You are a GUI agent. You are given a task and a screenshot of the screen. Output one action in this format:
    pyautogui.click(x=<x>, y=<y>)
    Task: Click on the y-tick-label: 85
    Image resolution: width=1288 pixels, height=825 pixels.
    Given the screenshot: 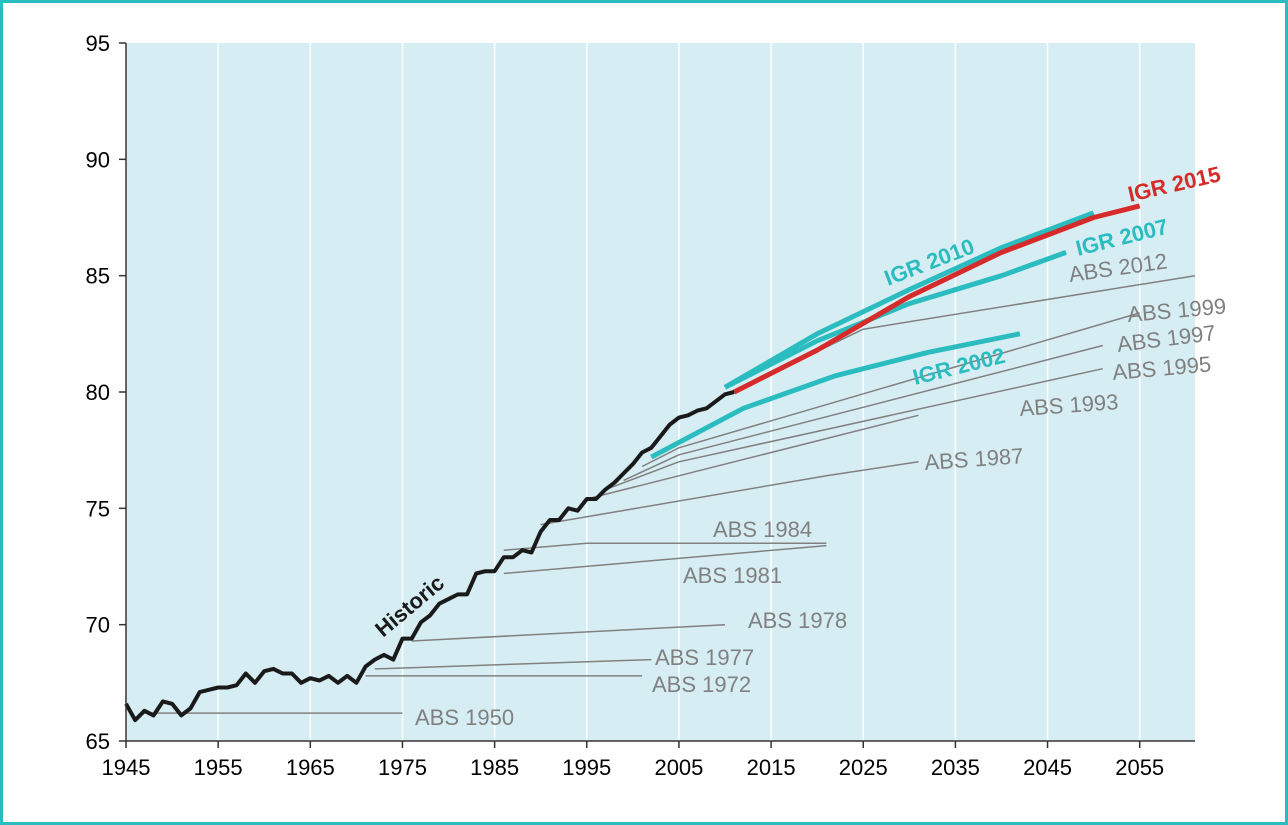 What is the action you would take?
    pyautogui.click(x=98, y=276)
    